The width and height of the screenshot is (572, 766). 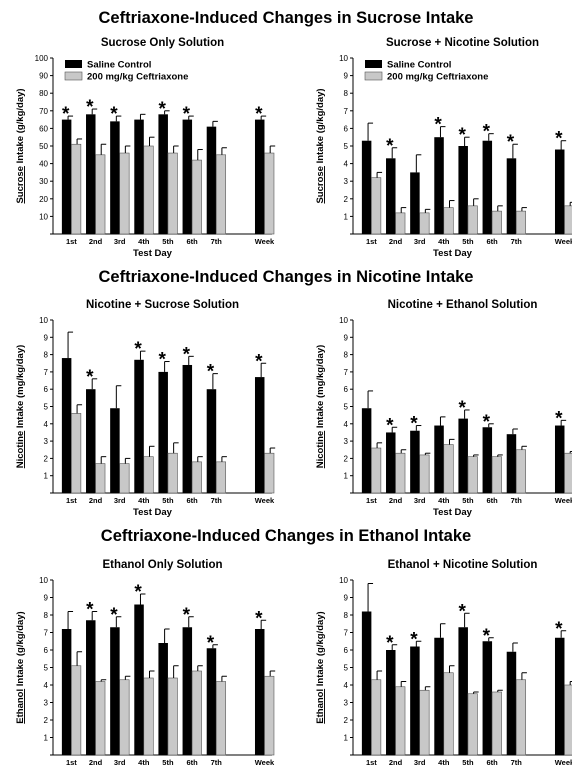 What do you see at coordinates (563, 241) in the screenshot?
I see `x-tick-label: Week` at bounding box center [563, 241].